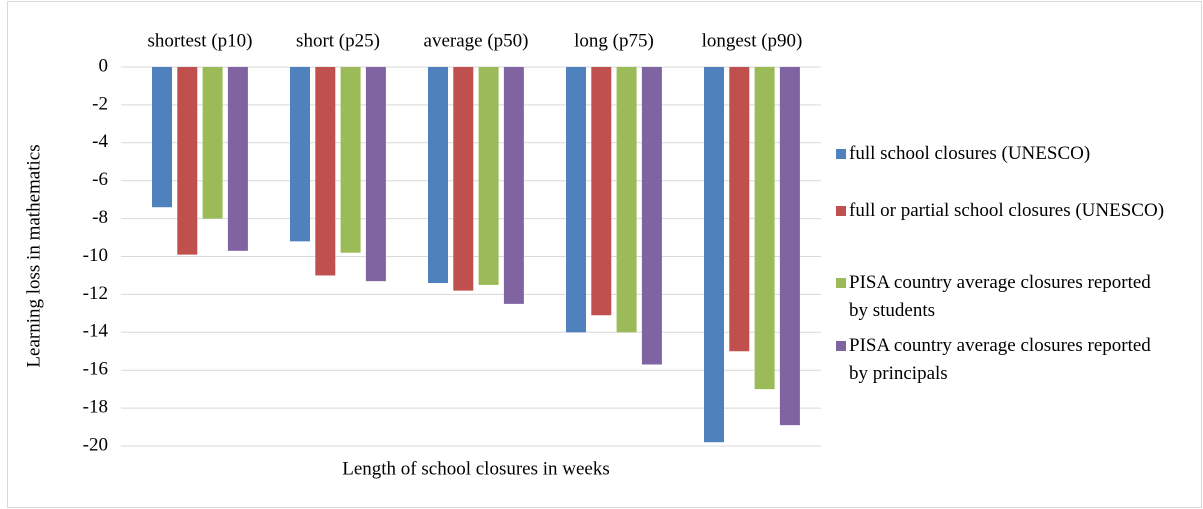 The height and width of the screenshot is (509, 1203). I want to click on x-tick-label: average (p50), so click(476, 40).